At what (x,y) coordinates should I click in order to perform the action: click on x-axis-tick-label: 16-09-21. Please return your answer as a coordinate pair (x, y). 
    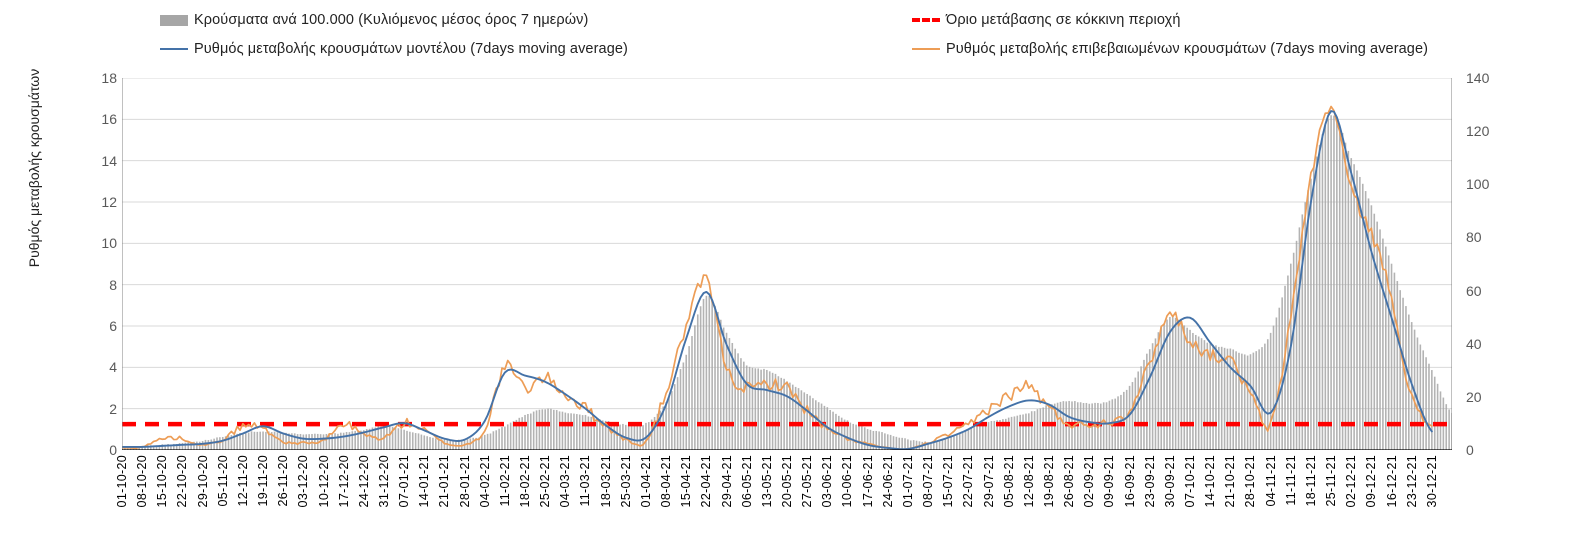
    Looking at the image, I should click on (1129, 481).